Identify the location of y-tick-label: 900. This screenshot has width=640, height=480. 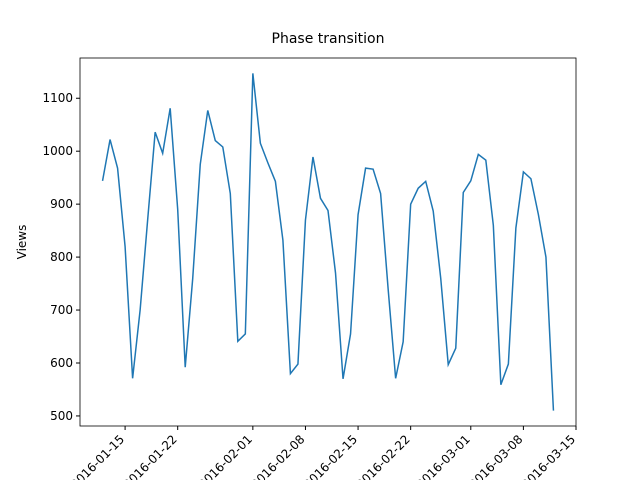
(61, 204).